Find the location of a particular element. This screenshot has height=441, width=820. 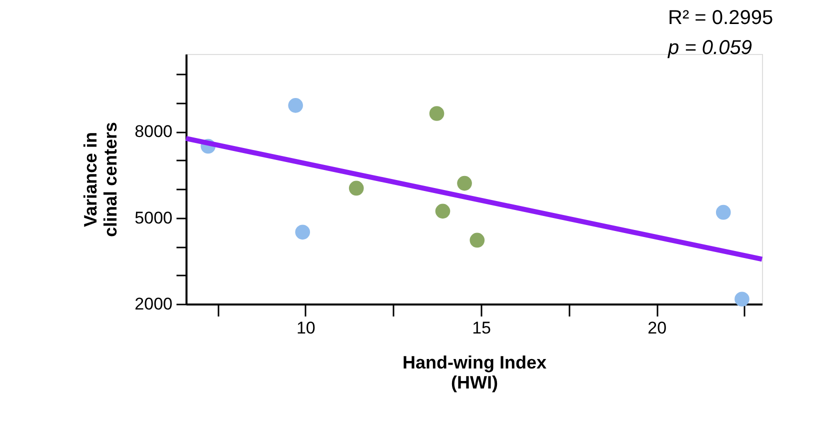

y-axis-title: Variance in clinal centers is located at coordinates (100, 180).